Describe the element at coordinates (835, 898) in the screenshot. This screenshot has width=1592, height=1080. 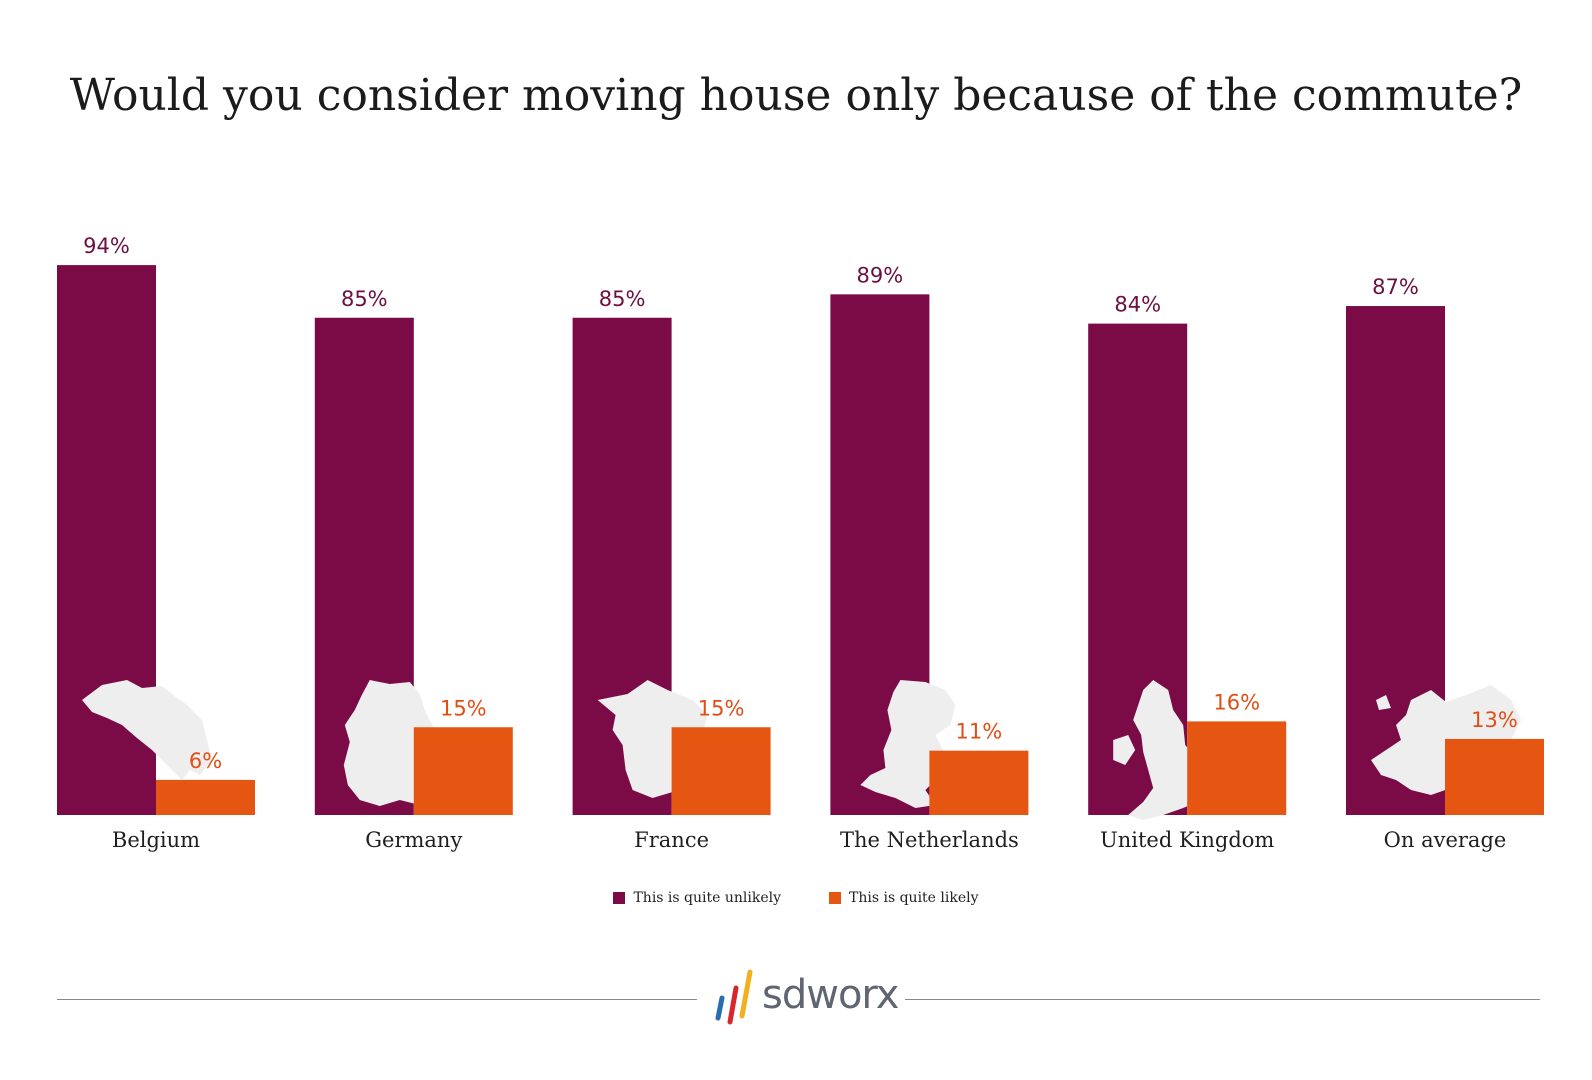
I see `legend-swatch-likely` at that location.